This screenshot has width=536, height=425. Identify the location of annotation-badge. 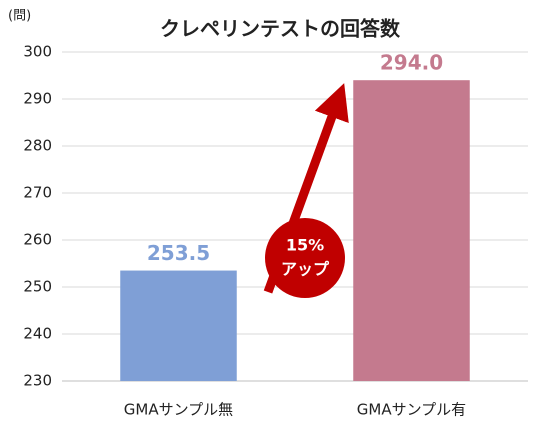
(305, 258).